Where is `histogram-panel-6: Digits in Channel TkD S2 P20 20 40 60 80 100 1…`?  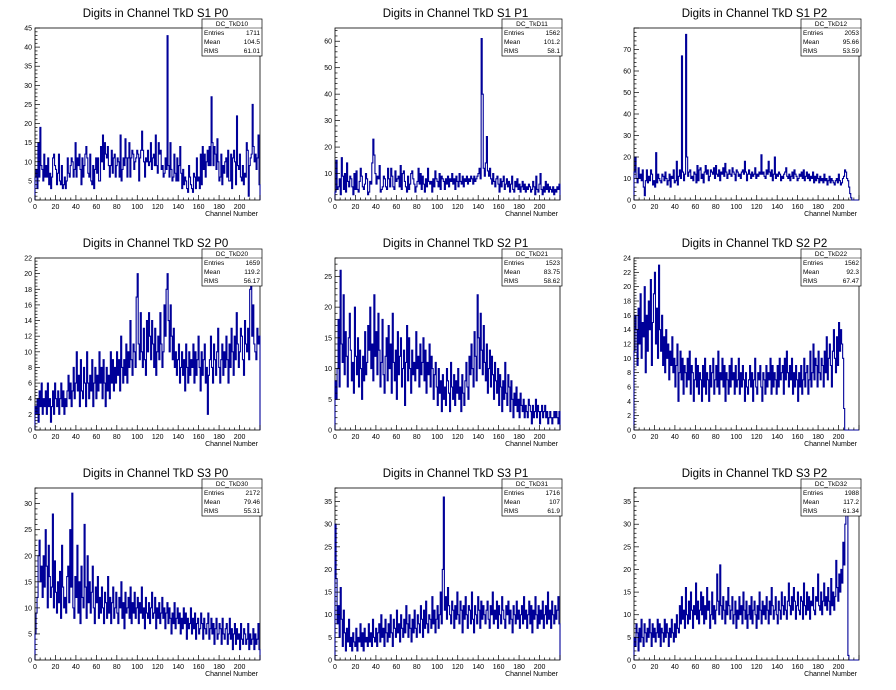 histogram-panel-6: Digits in Channel TkD S2 P20 20 40 60 80 100 1… is located at coordinates (742, 343).